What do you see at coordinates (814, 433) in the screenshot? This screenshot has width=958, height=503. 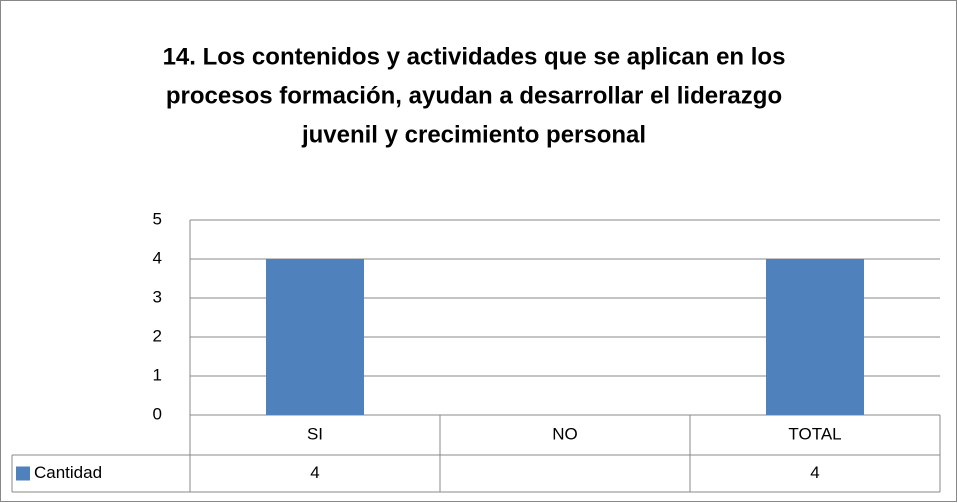 I see `x-tick-label: TOTAL` at bounding box center [814, 433].